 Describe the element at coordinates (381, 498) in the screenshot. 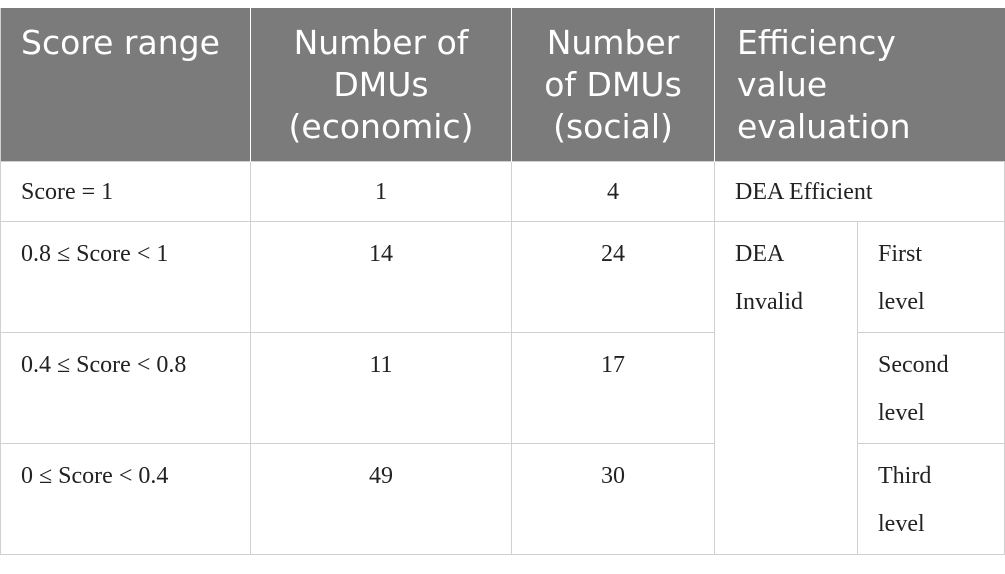

I see `cell-economic: 49` at that location.